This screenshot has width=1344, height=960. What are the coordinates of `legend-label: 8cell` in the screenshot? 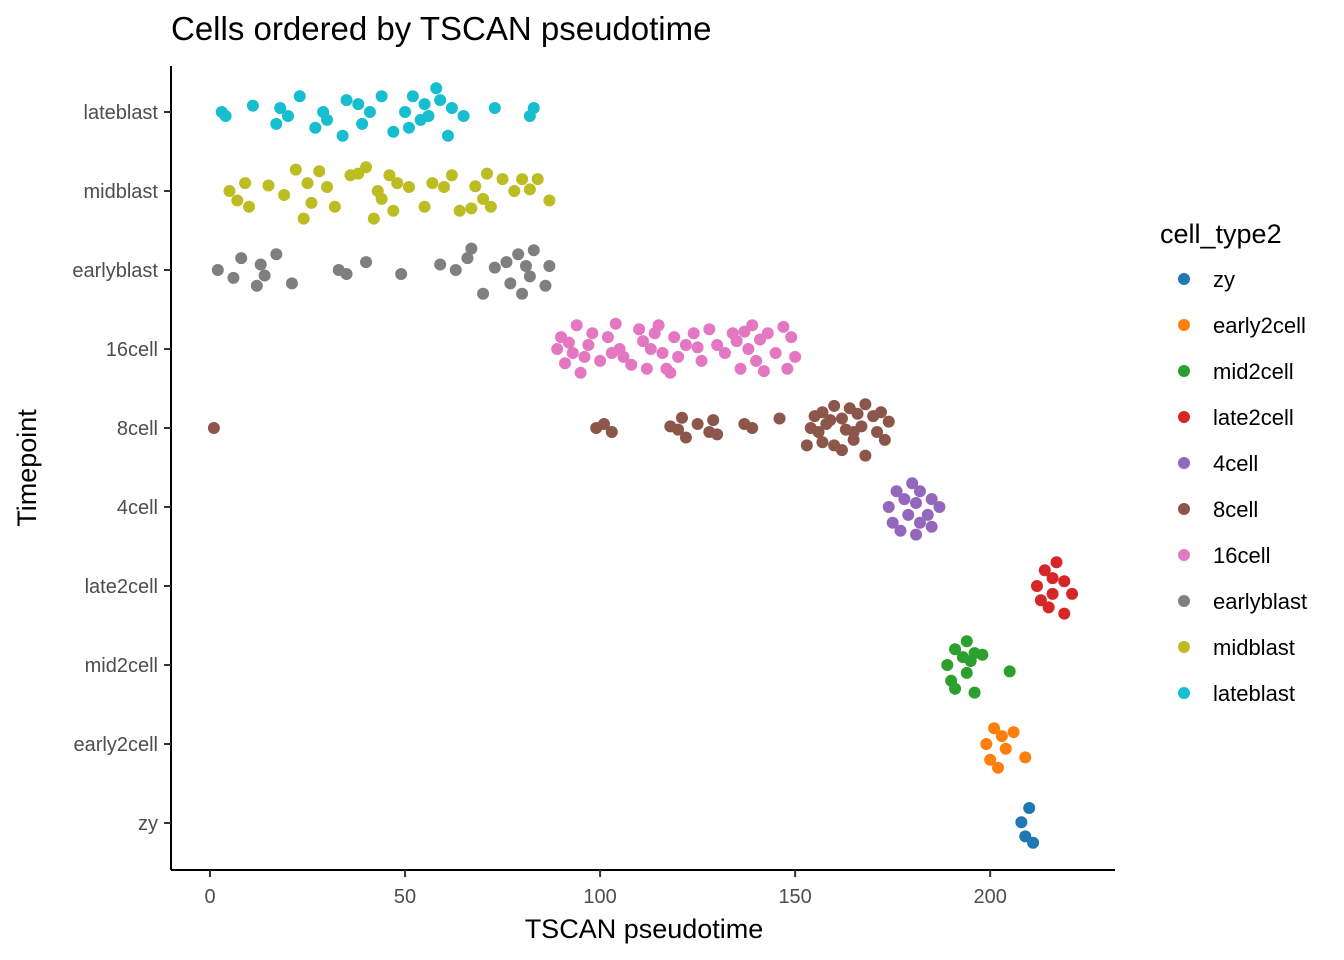 It's located at (1235, 509).